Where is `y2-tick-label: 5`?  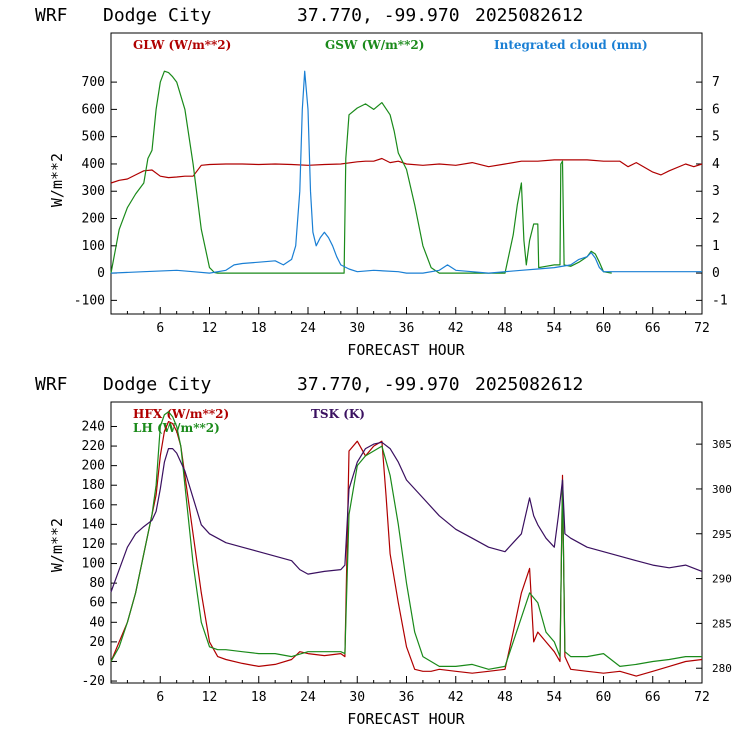 y2-tick-label: 5 is located at coordinates (716, 137).